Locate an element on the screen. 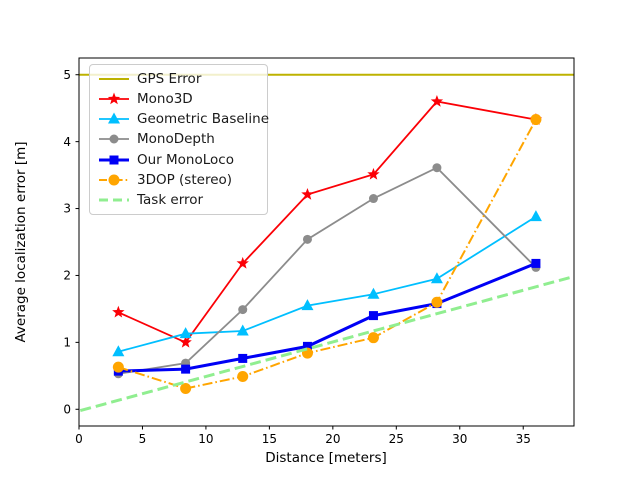 The image size is (640, 484). y-tick-label: 2 is located at coordinates (67, 276).